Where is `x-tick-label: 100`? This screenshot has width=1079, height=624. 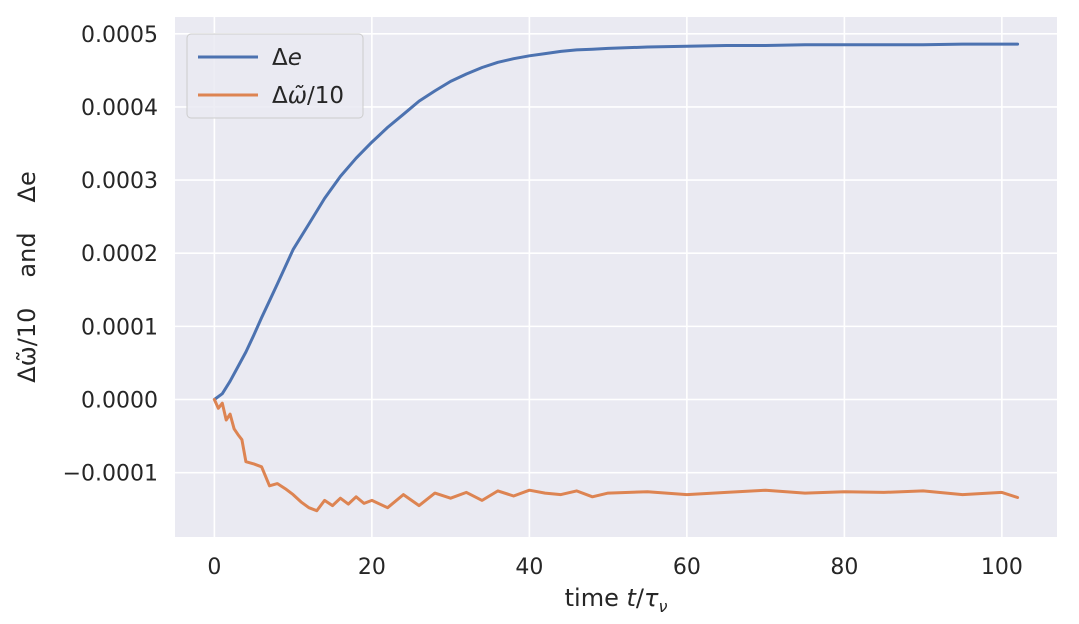 x-tick-label: 100 is located at coordinates (1002, 567).